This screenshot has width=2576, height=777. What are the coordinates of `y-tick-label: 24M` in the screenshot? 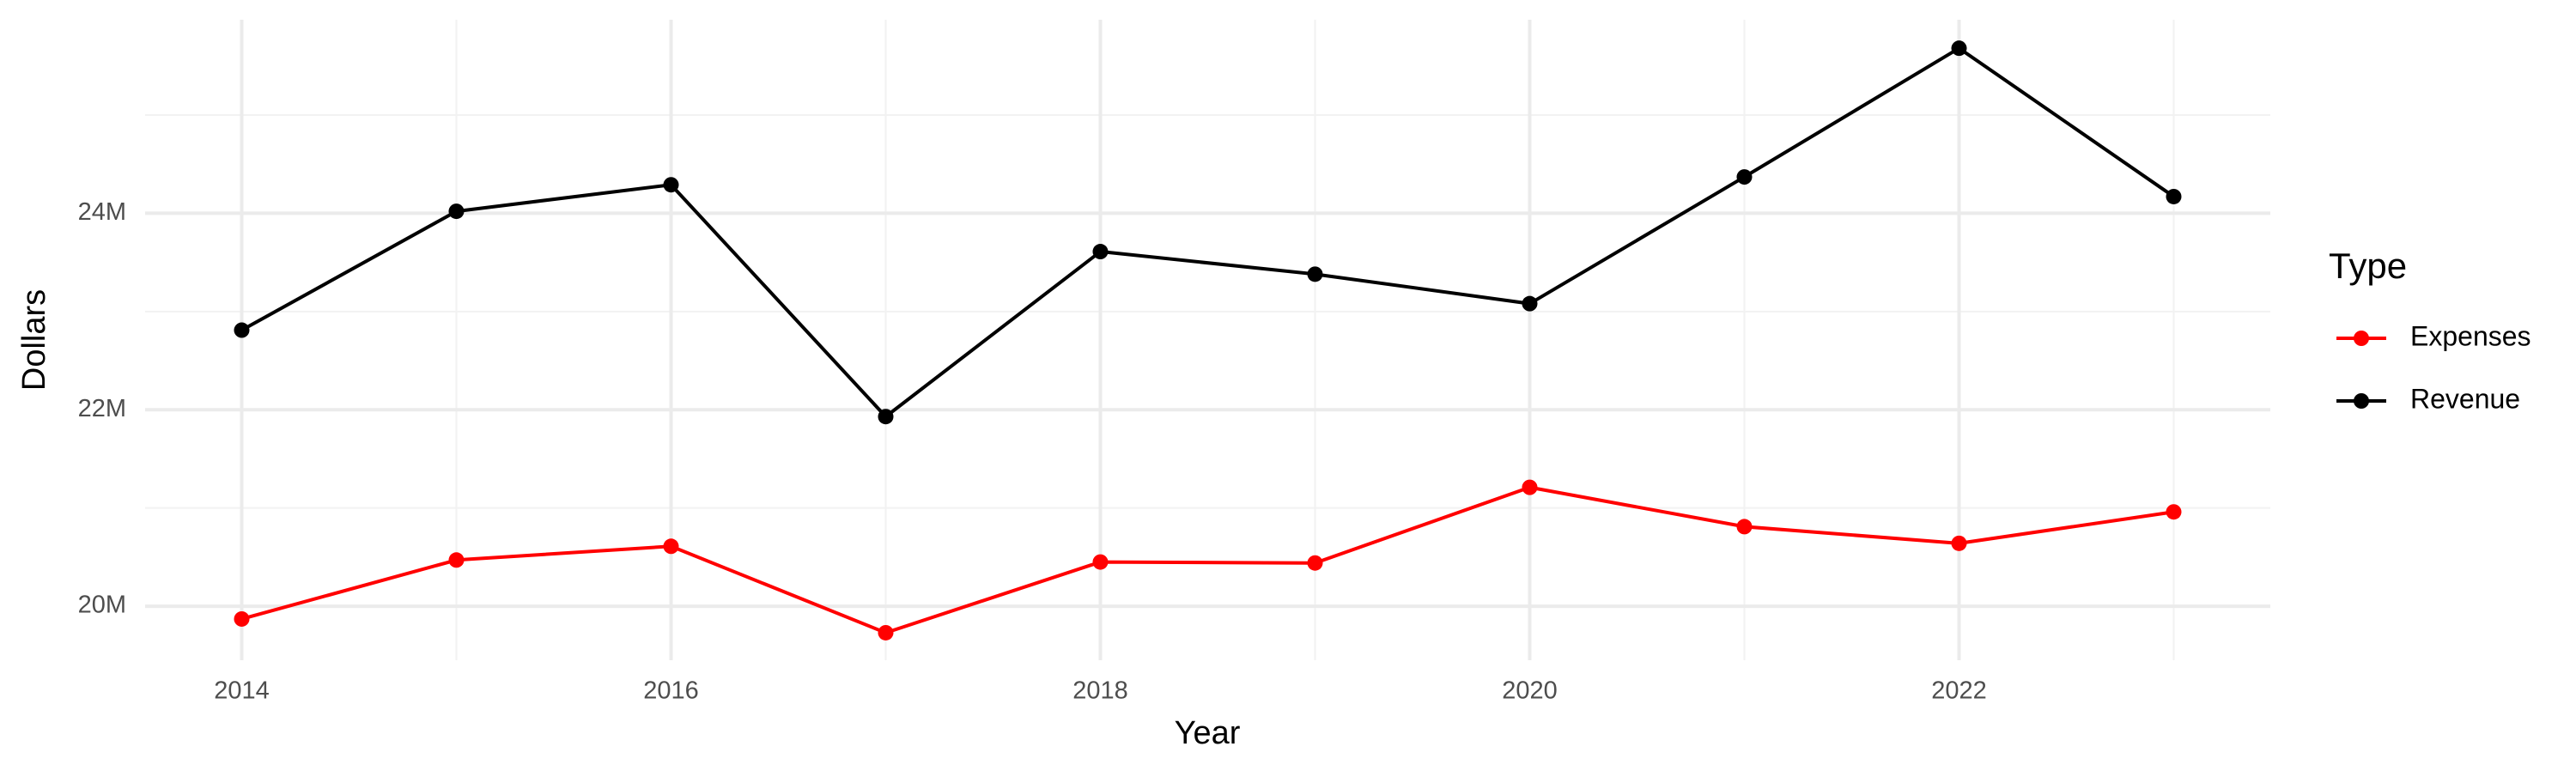 It's located at (102, 212).